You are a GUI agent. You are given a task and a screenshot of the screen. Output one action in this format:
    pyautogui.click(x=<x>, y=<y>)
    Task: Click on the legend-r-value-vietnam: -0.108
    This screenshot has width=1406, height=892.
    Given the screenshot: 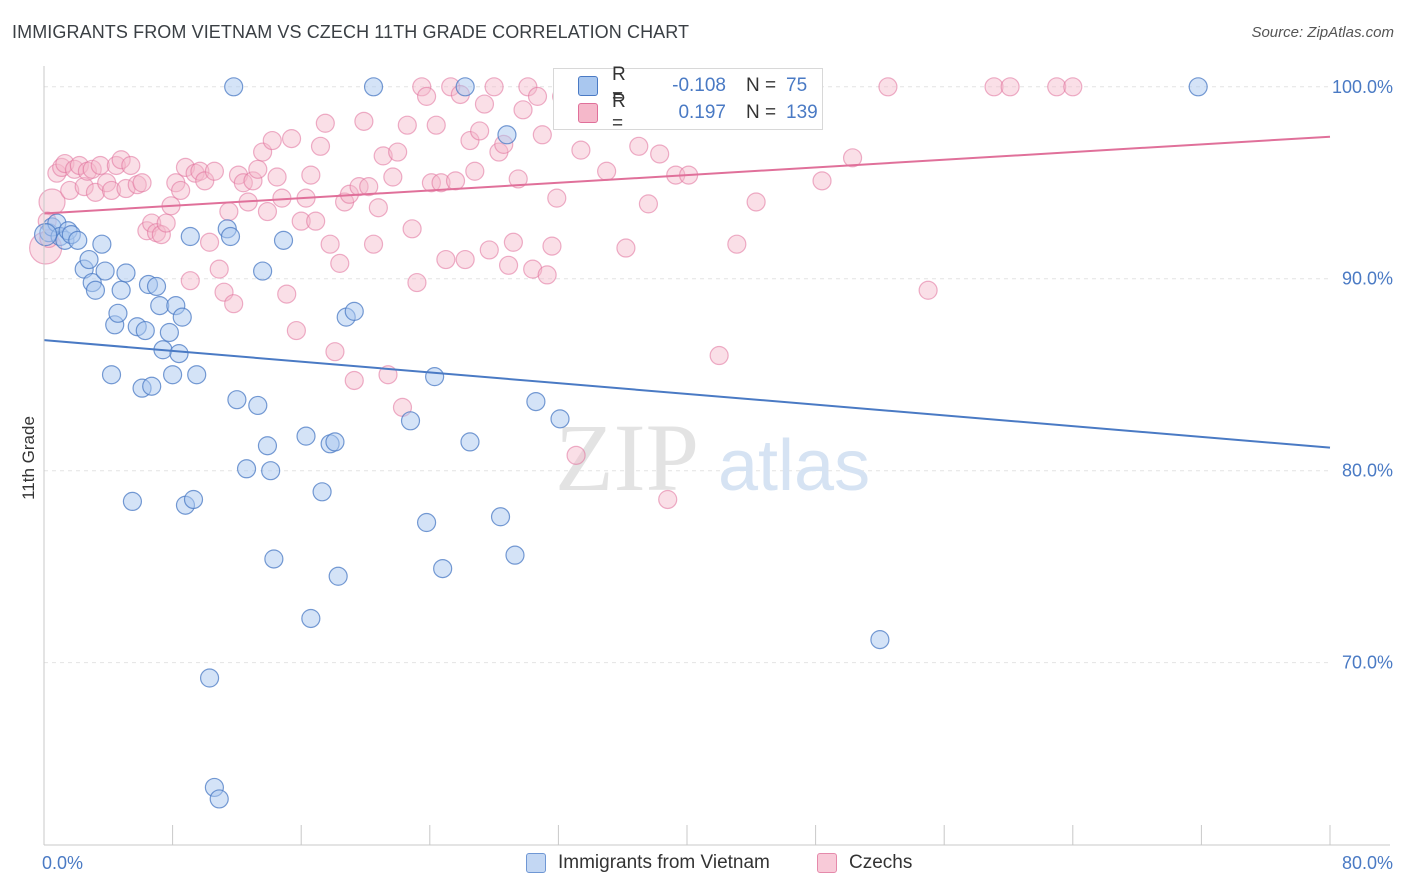 What is the action you would take?
    pyautogui.click(x=699, y=85)
    